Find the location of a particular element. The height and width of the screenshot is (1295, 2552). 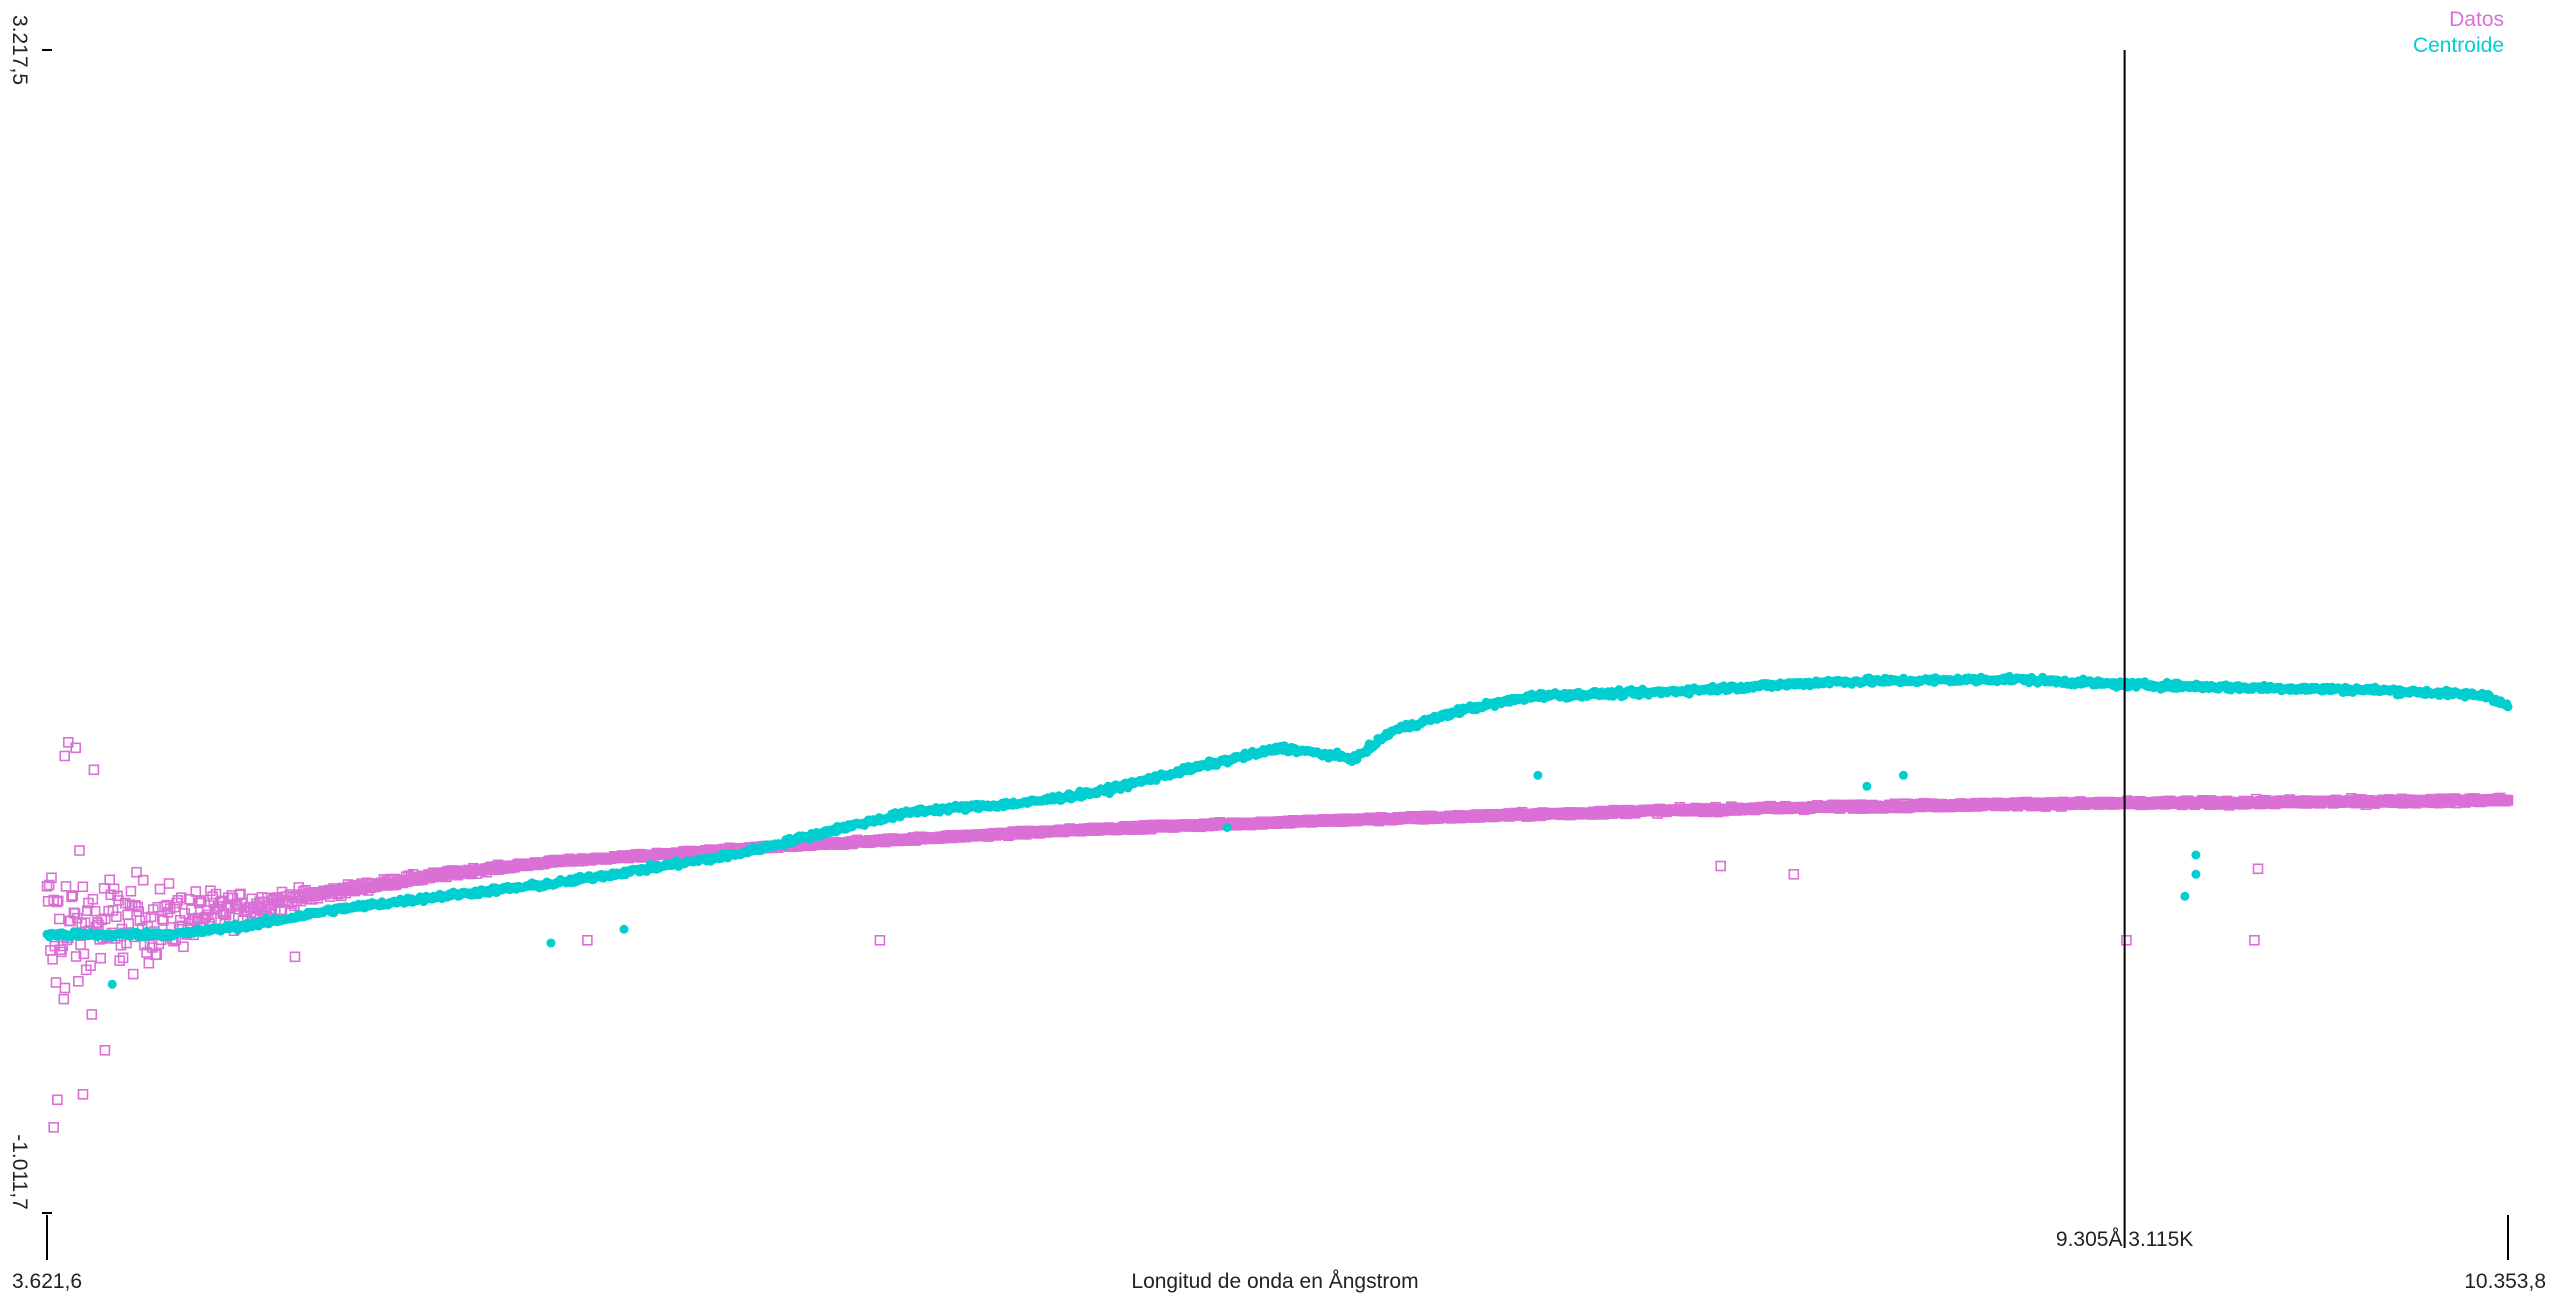

legend-datos: Datos is located at coordinates (2476, 19).